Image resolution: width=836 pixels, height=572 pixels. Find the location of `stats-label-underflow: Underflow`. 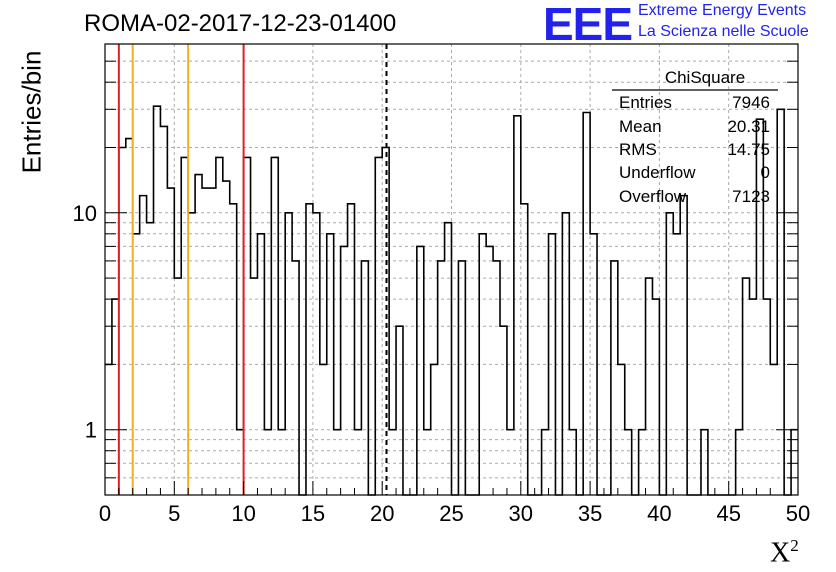

stats-label-underflow: Underflow is located at coordinates (657, 172).